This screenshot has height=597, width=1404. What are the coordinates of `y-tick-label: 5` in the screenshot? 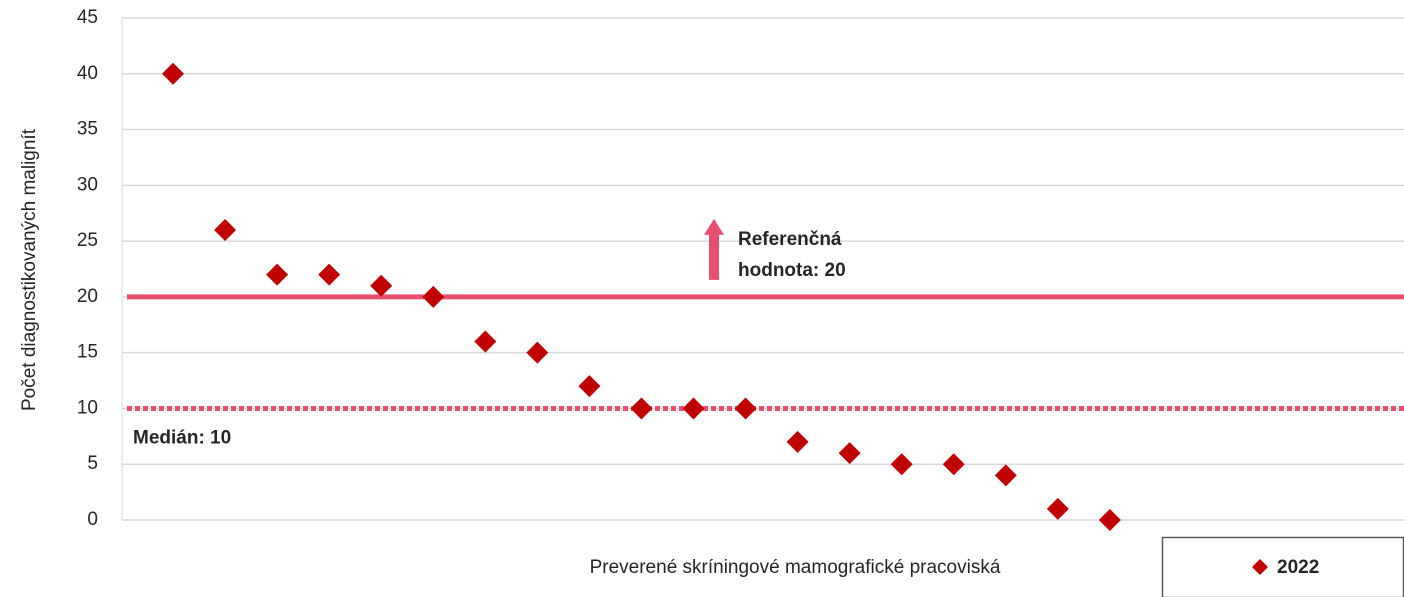 It's located at (92, 463).